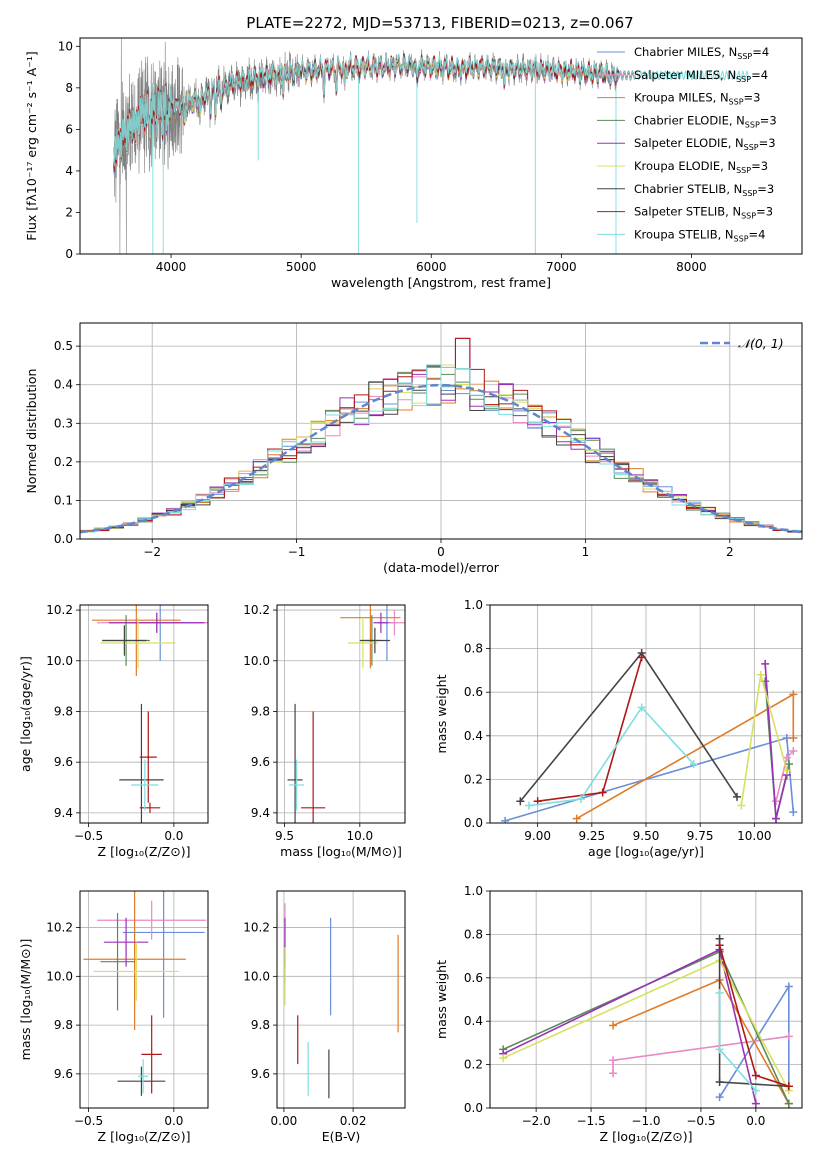 Image resolution: width=819 pixels, height=1170 pixels. What do you see at coordinates (441, 552) in the screenshot?
I see `x-tick-label: 0` at bounding box center [441, 552].